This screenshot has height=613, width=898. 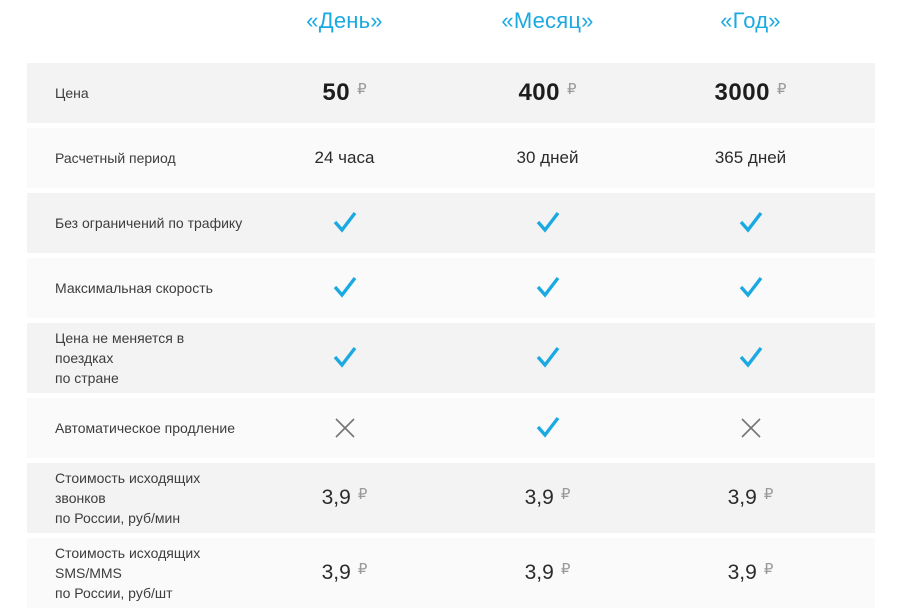 I want to click on table-cell: 400 ₽, so click(x=547, y=93).